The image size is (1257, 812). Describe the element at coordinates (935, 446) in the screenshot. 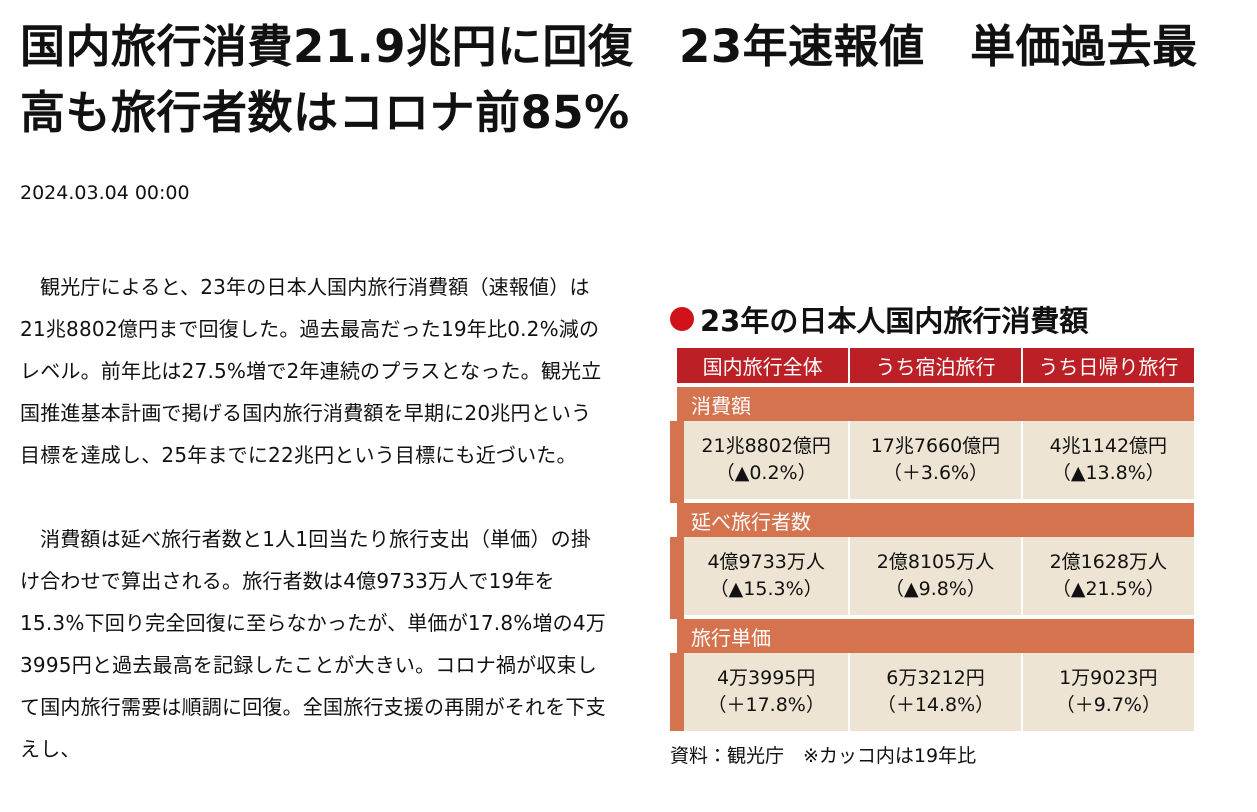

I see `cell-value: 17兆7660億円` at that location.